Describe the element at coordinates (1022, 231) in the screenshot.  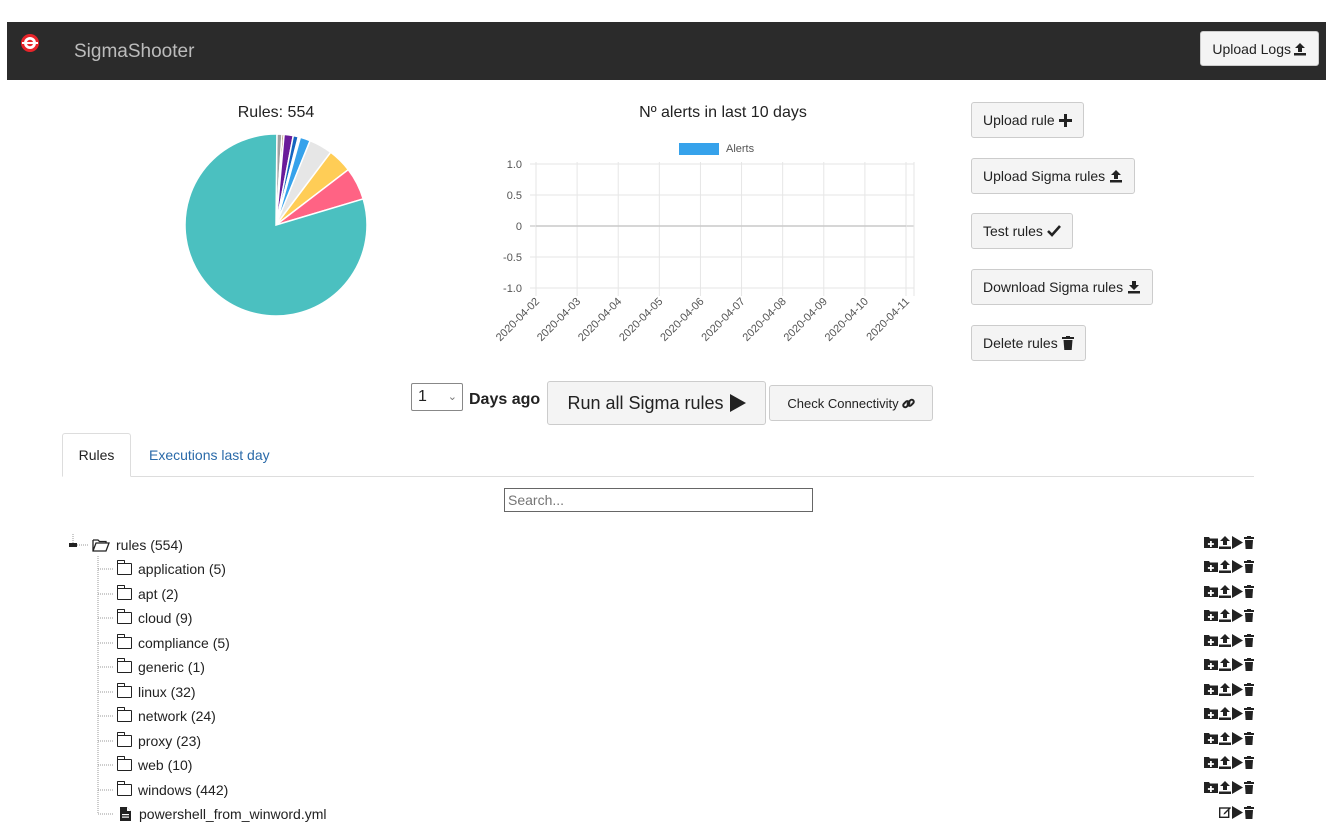
I see `test-rules-button: Test rules` at that location.